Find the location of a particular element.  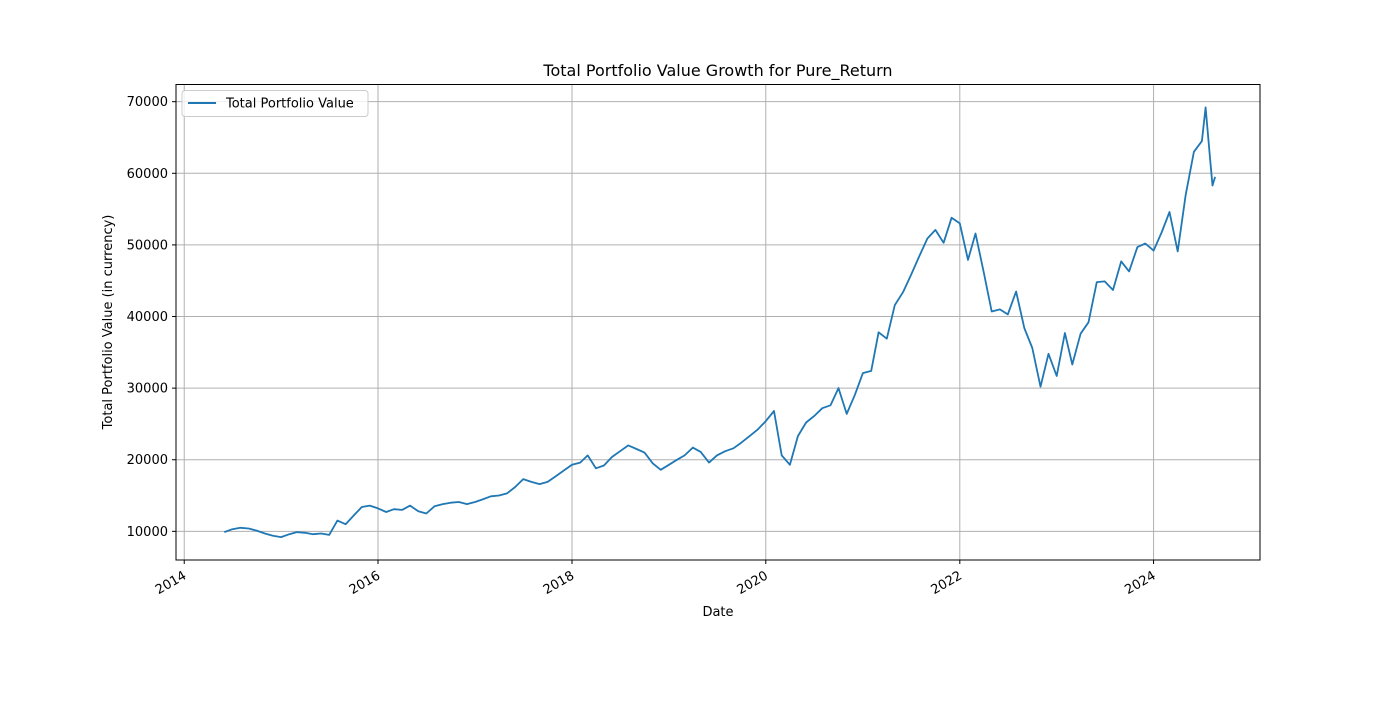

x-tick-label: 2024 is located at coordinates (1140, 583).